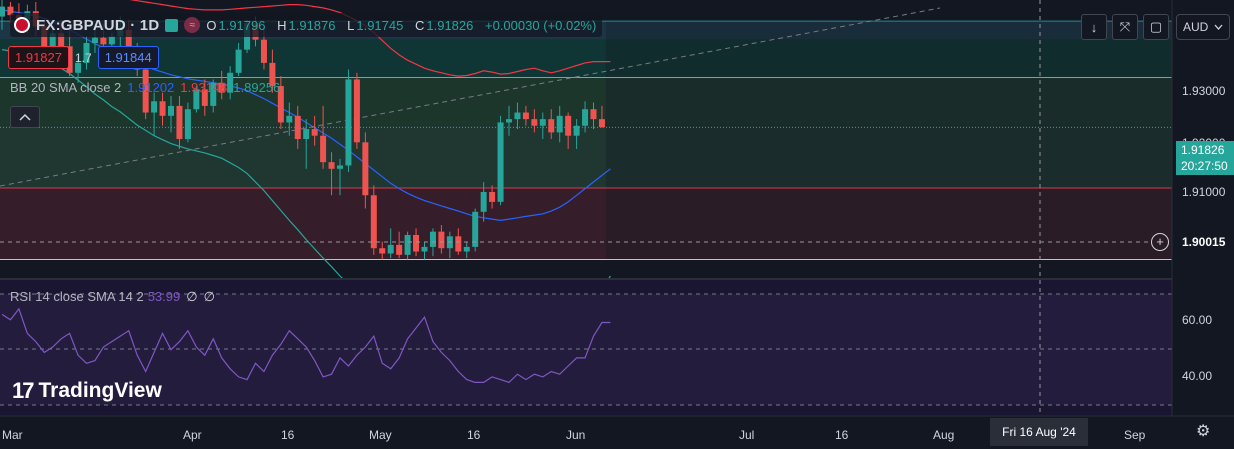 The image size is (1234, 449). I want to click on crosshair-price-label: 1.90015, so click(1205, 242).